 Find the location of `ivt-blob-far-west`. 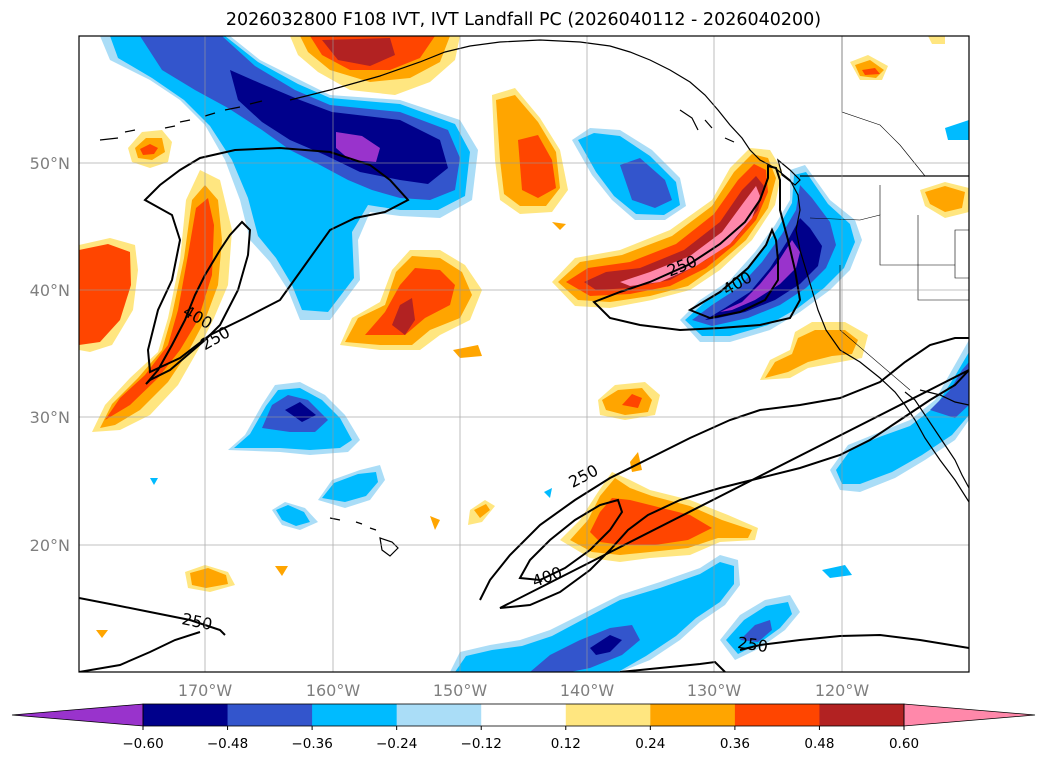

ivt-blob-far-west is located at coordinates (108, 295).